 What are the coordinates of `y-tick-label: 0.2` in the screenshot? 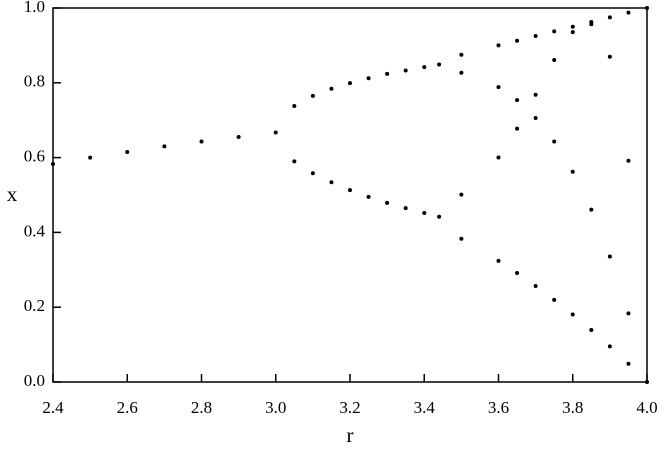 It's located at (34, 305).